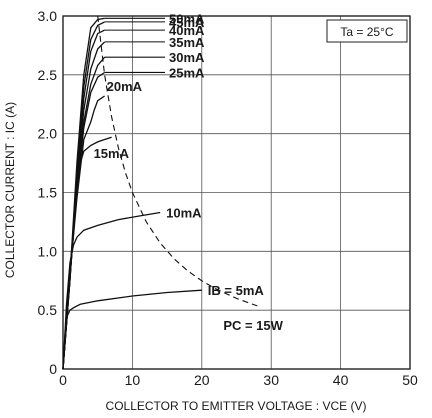  What do you see at coordinates (10, 190) in the screenshot?
I see `y-axis-title: COLLECTOR CURRENT : IC (A)` at bounding box center [10, 190].